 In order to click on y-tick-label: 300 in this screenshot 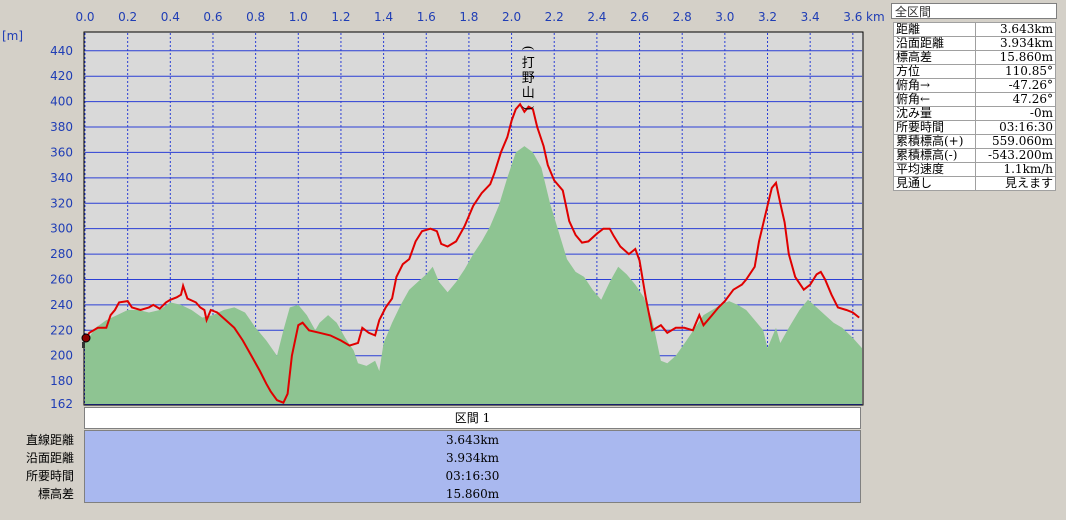, I will do `click(61, 229)`.